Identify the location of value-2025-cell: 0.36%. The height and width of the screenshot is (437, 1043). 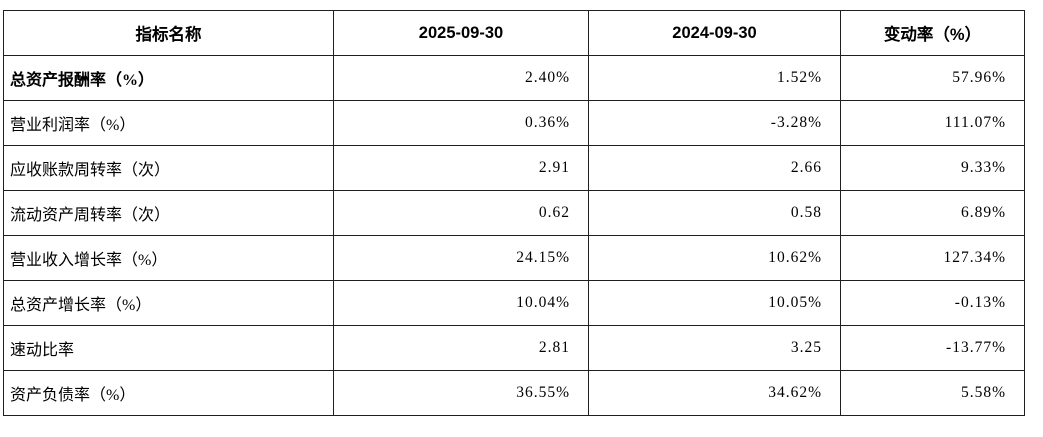
(461, 123).